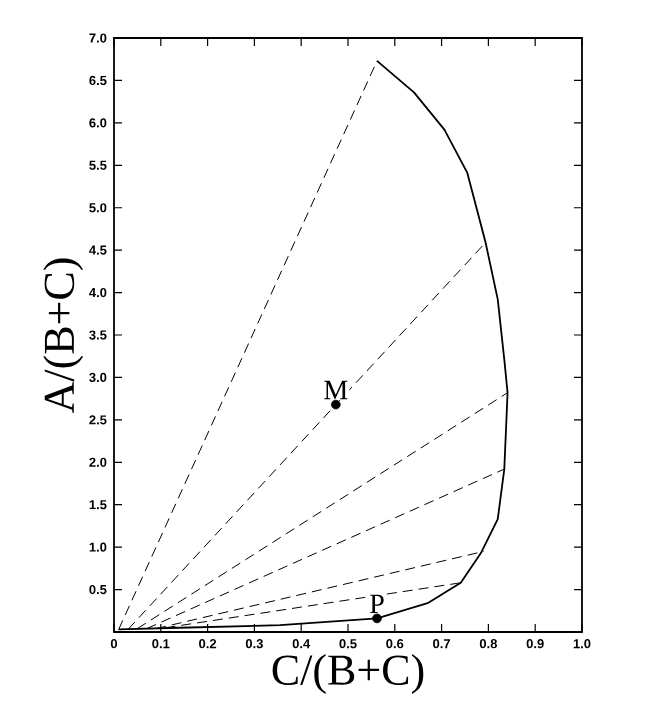 This screenshot has height=722, width=656. Describe the element at coordinates (348, 674) in the screenshot. I see `x-axis-title: C/(B+C)` at that location.